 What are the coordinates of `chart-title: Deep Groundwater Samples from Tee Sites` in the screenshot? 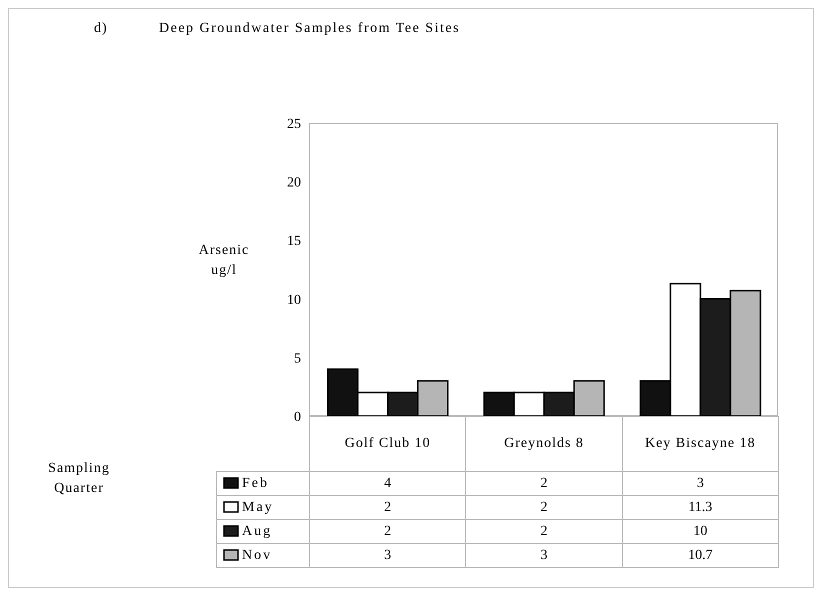 It's located at (309, 29).